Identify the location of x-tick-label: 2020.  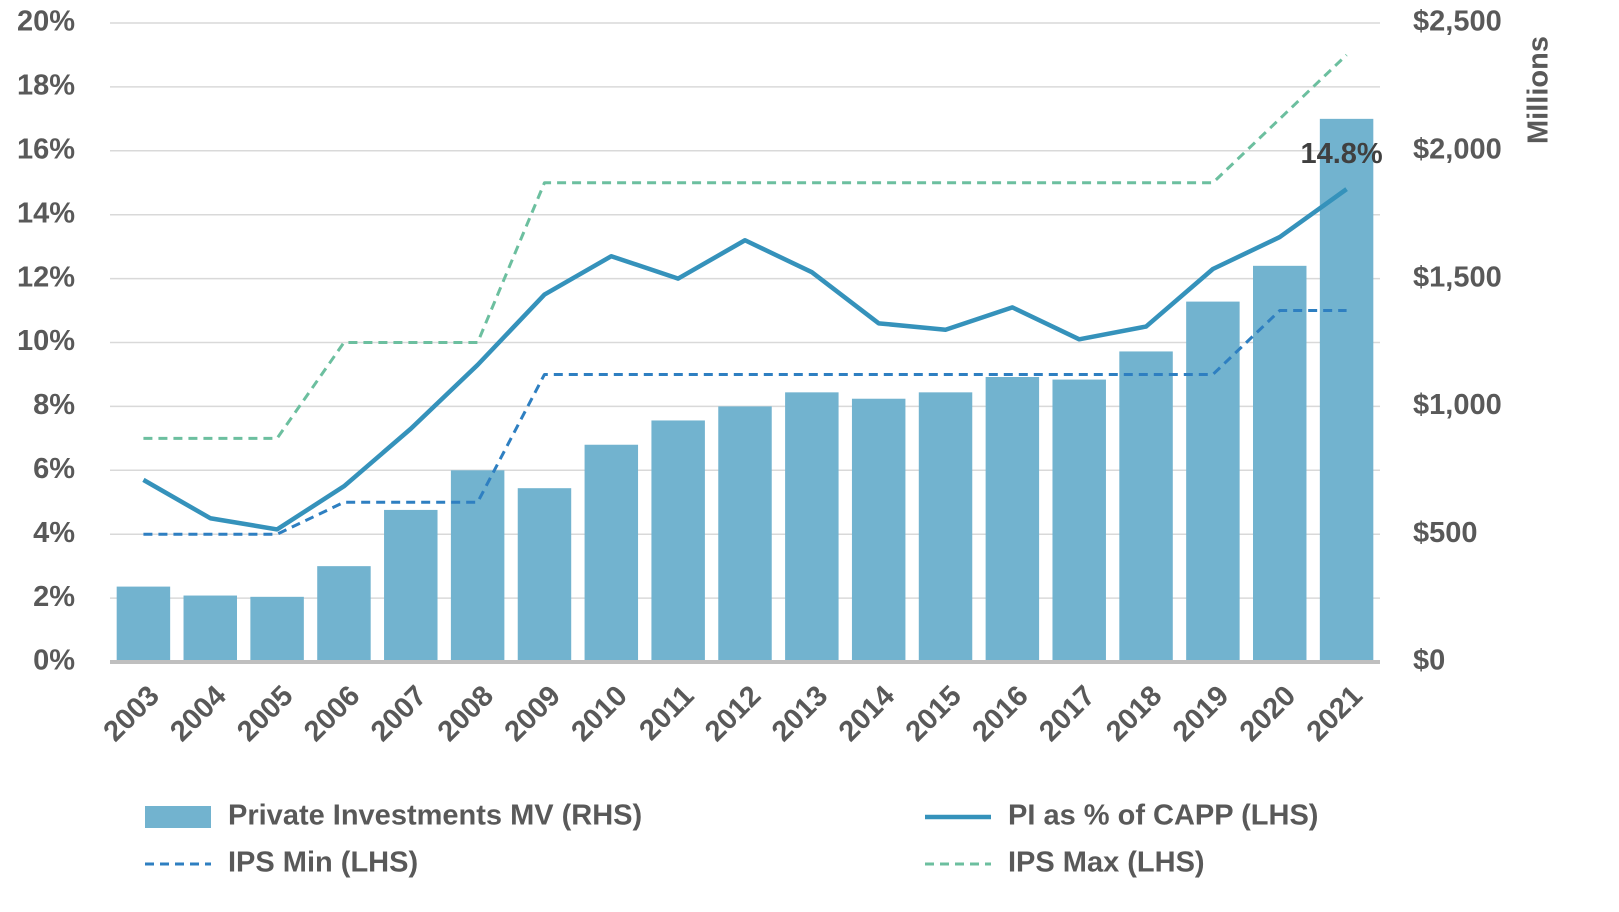
(1268, 714).